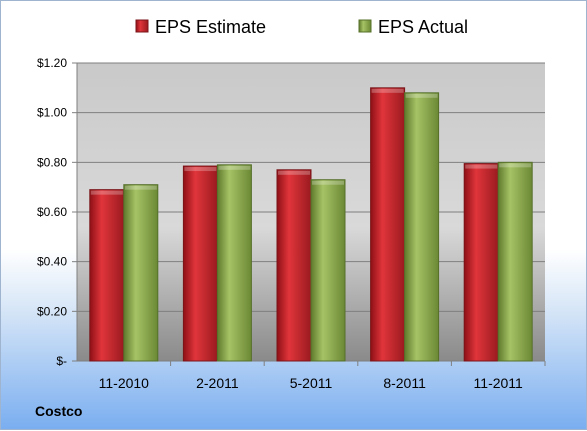 This screenshot has width=587, height=431. I want to click on y-tick-label: $0.60, so click(52, 212).